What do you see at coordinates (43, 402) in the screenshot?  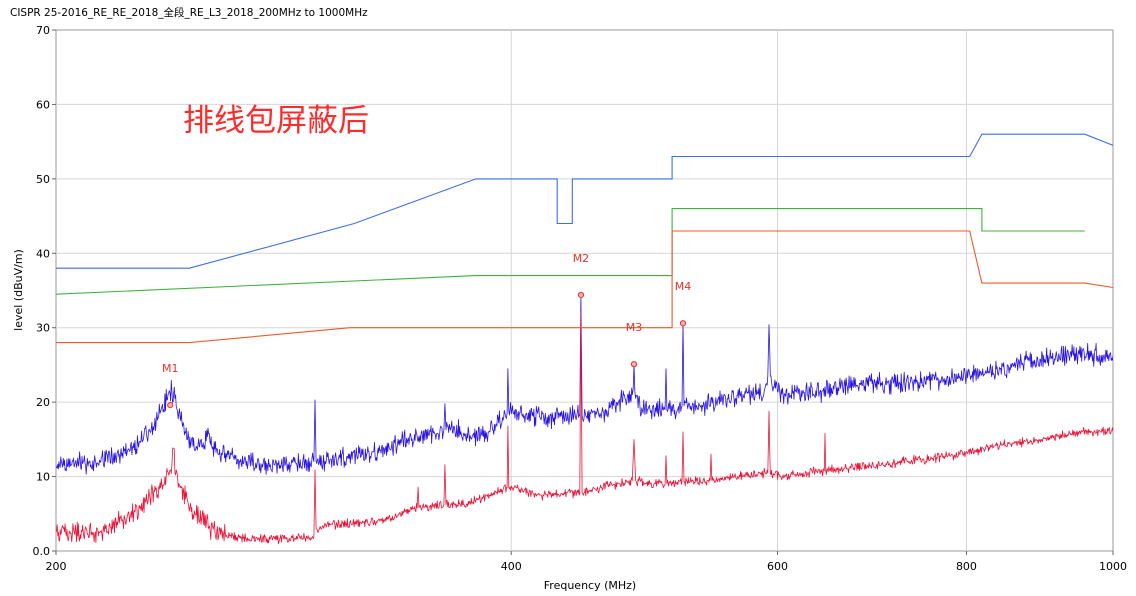 I see `y-tick-label: 20` at bounding box center [43, 402].